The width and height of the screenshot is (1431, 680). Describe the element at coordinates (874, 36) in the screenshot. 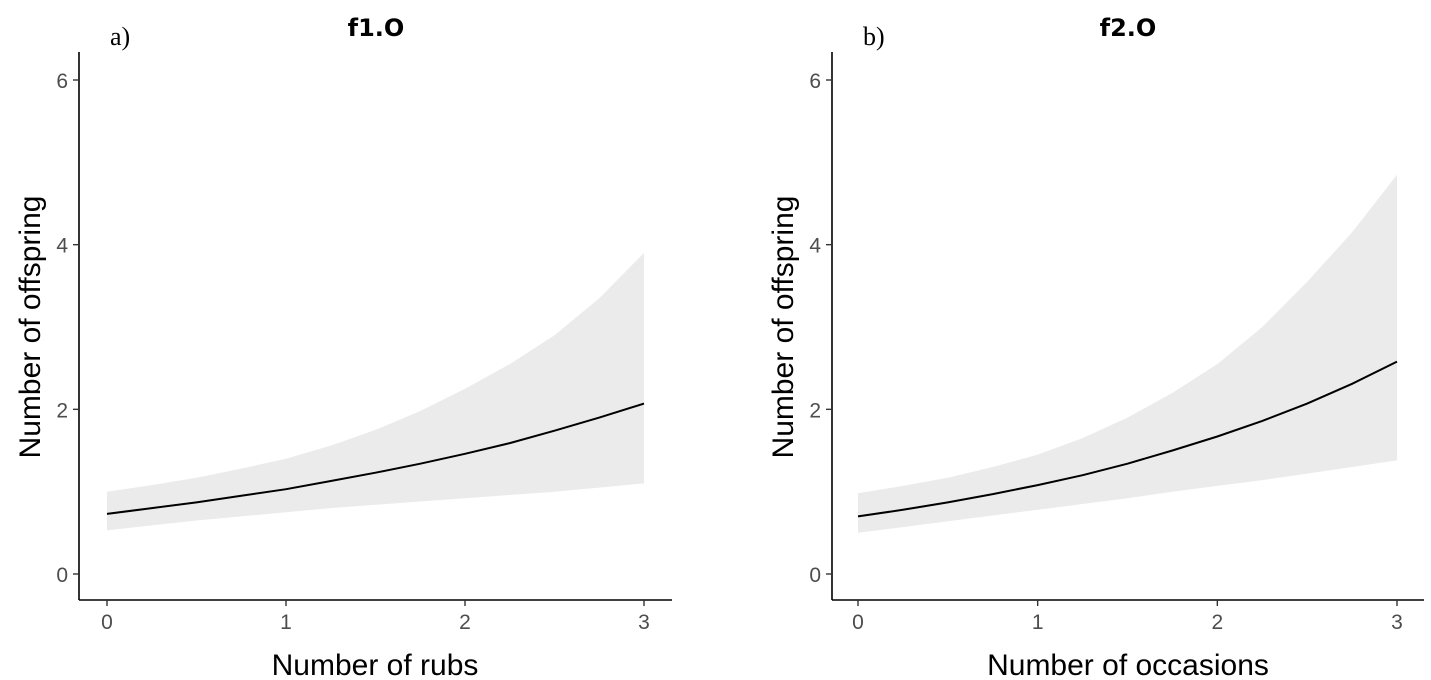

I see `panel-letter: b)` at that location.